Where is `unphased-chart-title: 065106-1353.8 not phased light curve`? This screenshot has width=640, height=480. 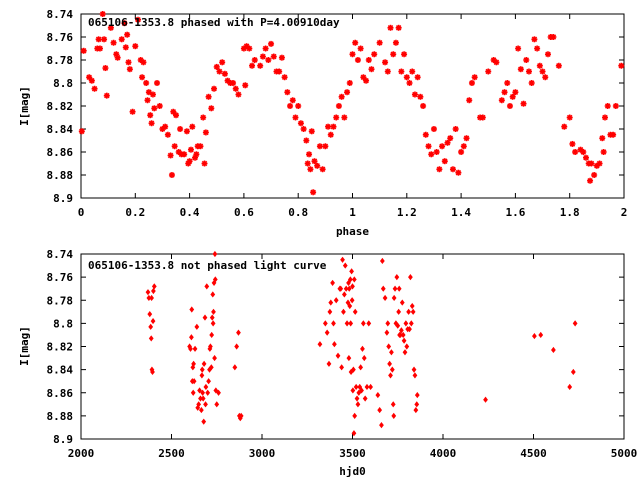
unphased-chart-title: 065106-1353.8 not phased light curve is located at coordinates (207, 265).